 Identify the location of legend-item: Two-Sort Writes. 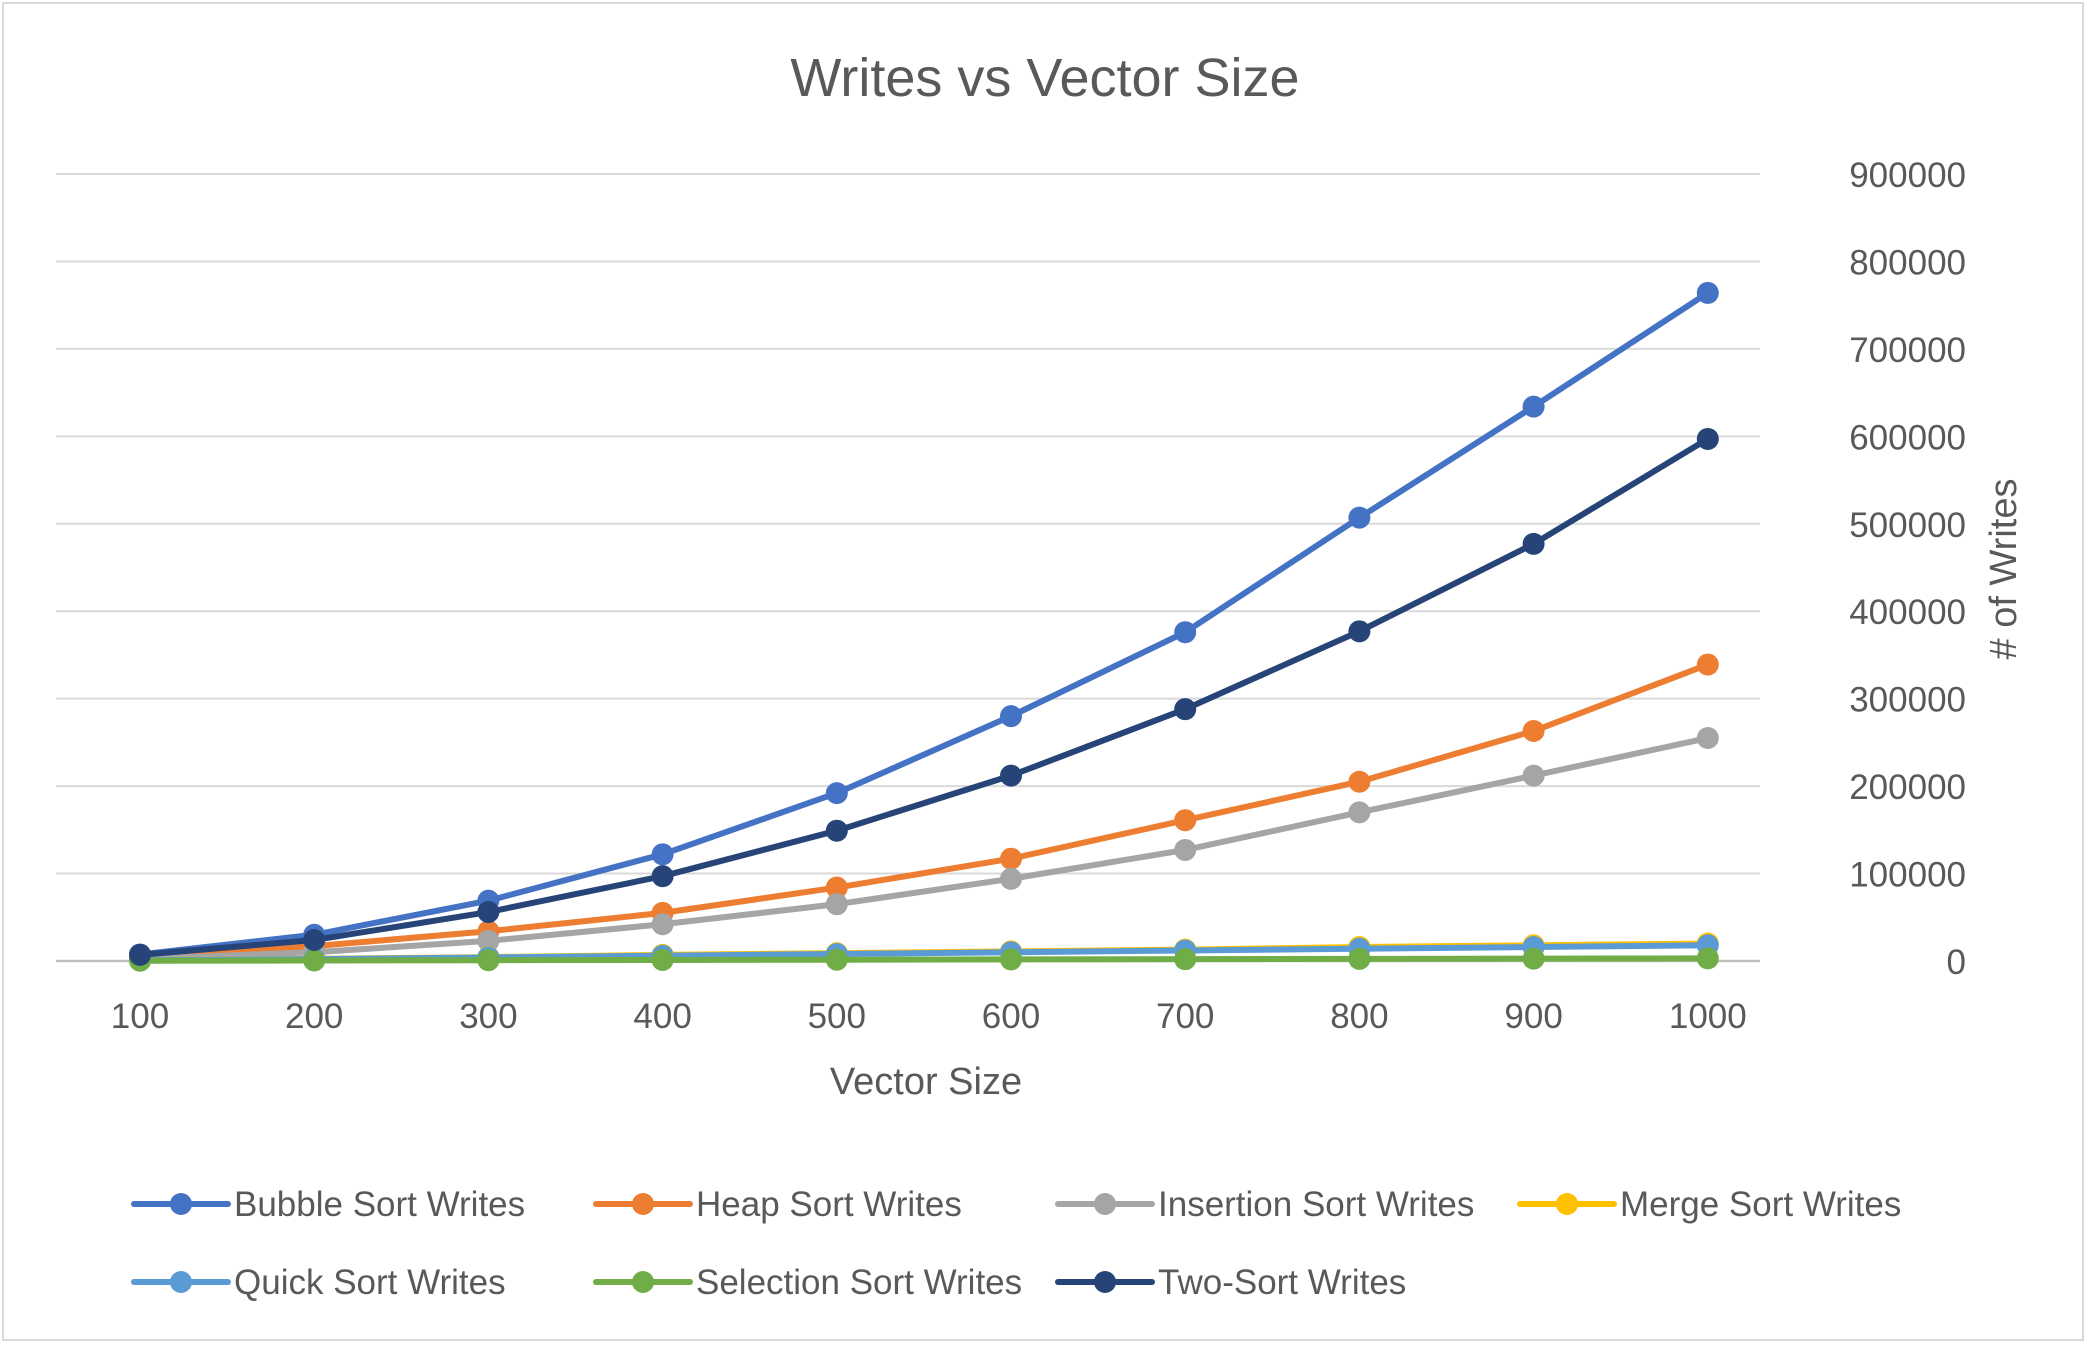
(1230, 1282).